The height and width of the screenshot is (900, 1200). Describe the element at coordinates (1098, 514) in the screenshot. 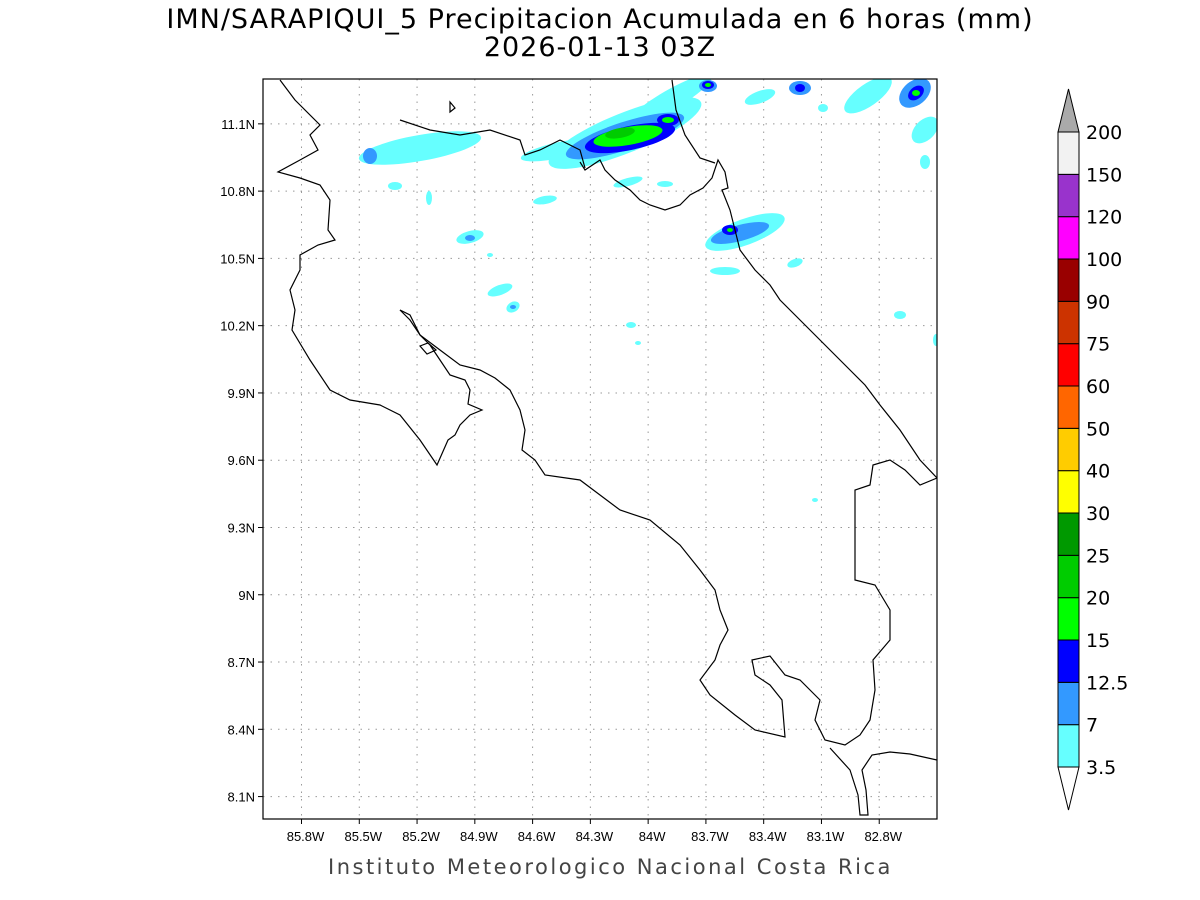

I see `colorbar-label: 30` at that location.